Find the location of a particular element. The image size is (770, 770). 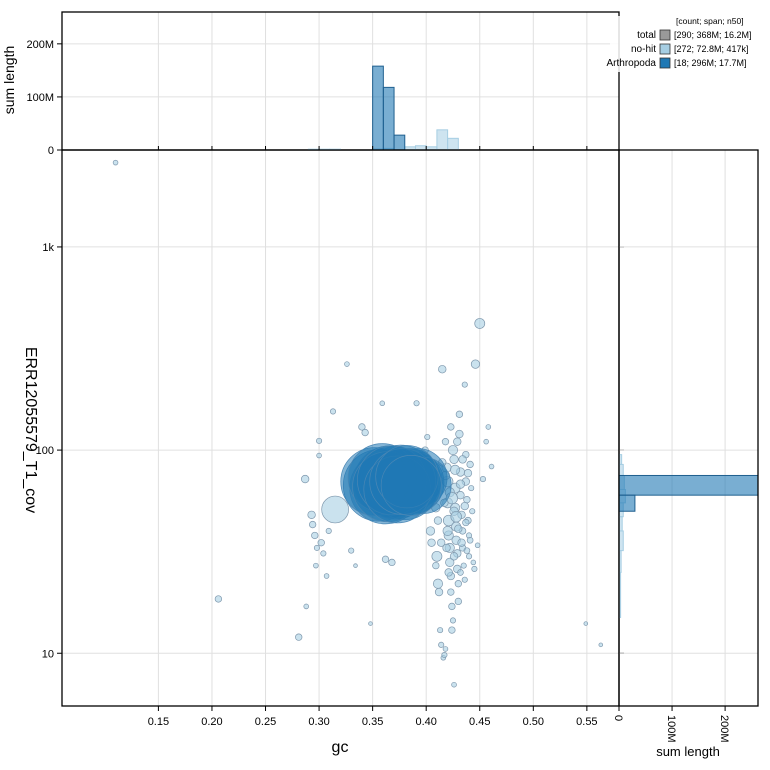

x-tick-label: 0.50 is located at coordinates (533, 722).